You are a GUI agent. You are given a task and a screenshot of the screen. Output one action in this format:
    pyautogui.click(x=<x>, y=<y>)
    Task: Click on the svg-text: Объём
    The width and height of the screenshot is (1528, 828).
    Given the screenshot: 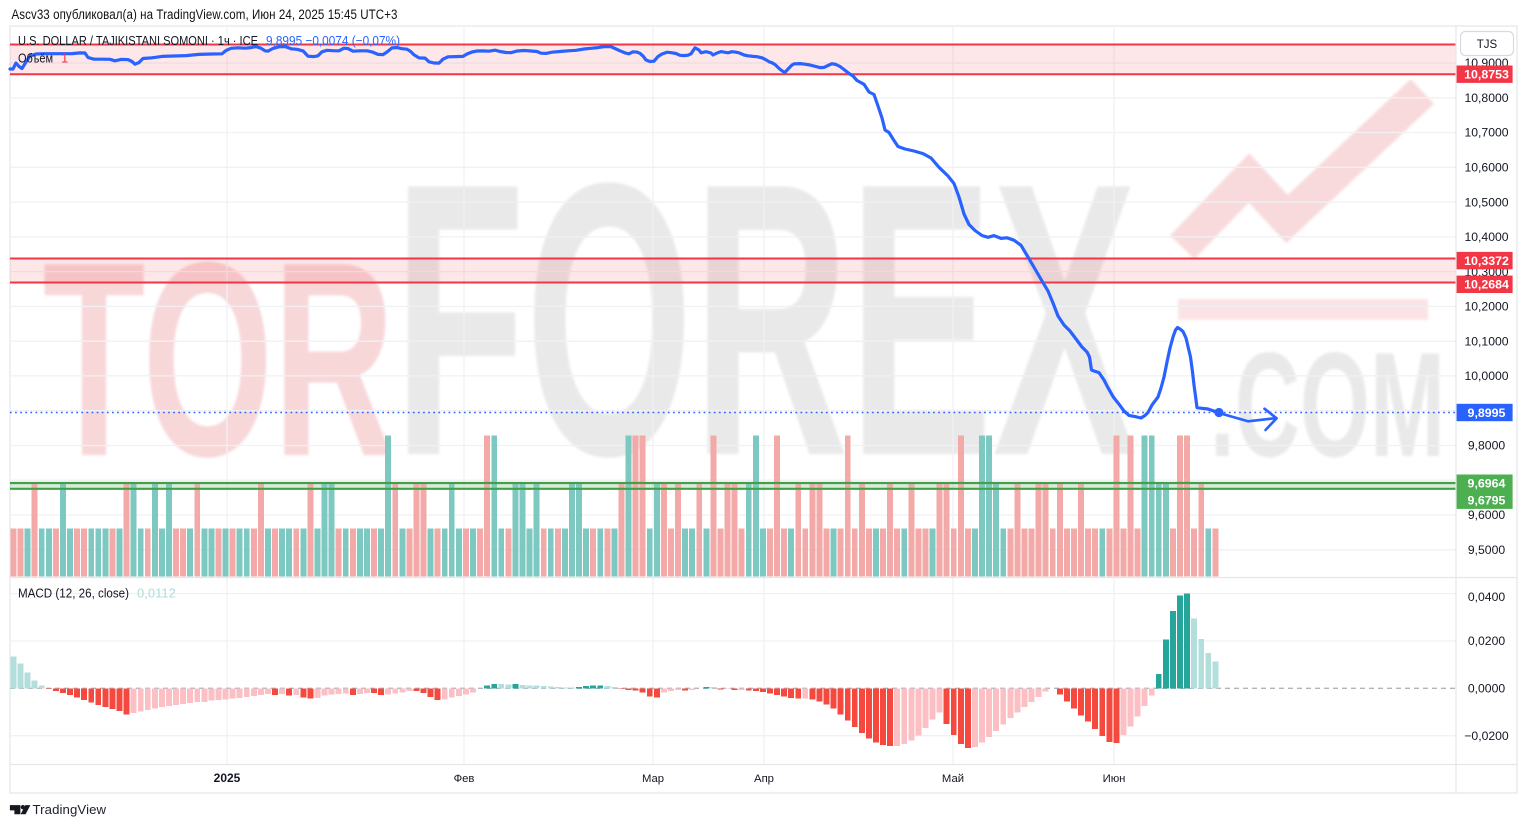 What is the action you would take?
    pyautogui.click(x=35, y=58)
    